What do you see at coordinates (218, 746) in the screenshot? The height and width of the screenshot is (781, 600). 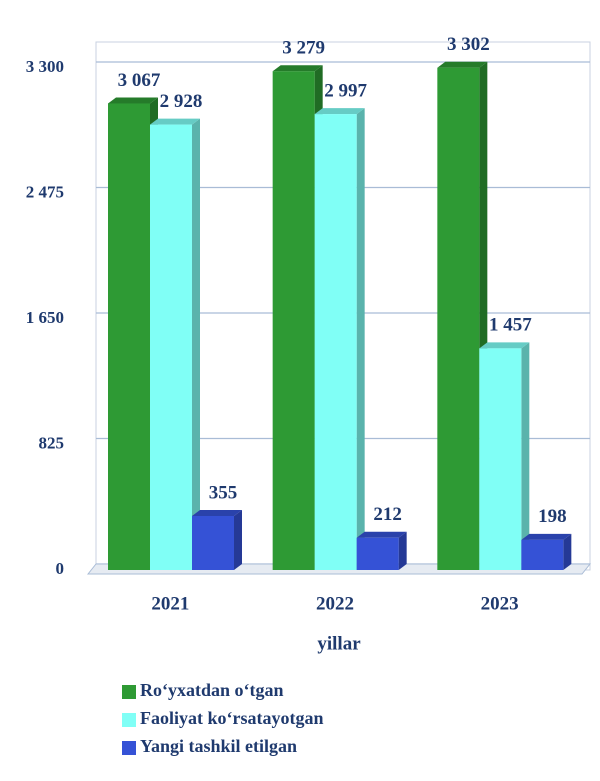 I see `legend-label: Yangi tashkil etilgan` at bounding box center [218, 746].